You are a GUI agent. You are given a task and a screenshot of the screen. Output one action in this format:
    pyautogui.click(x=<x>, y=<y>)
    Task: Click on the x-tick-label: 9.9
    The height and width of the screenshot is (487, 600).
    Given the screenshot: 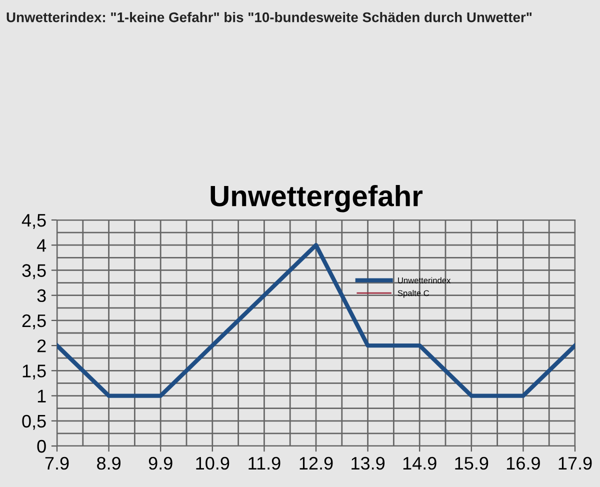 What is the action you would take?
    pyautogui.click(x=160, y=463)
    